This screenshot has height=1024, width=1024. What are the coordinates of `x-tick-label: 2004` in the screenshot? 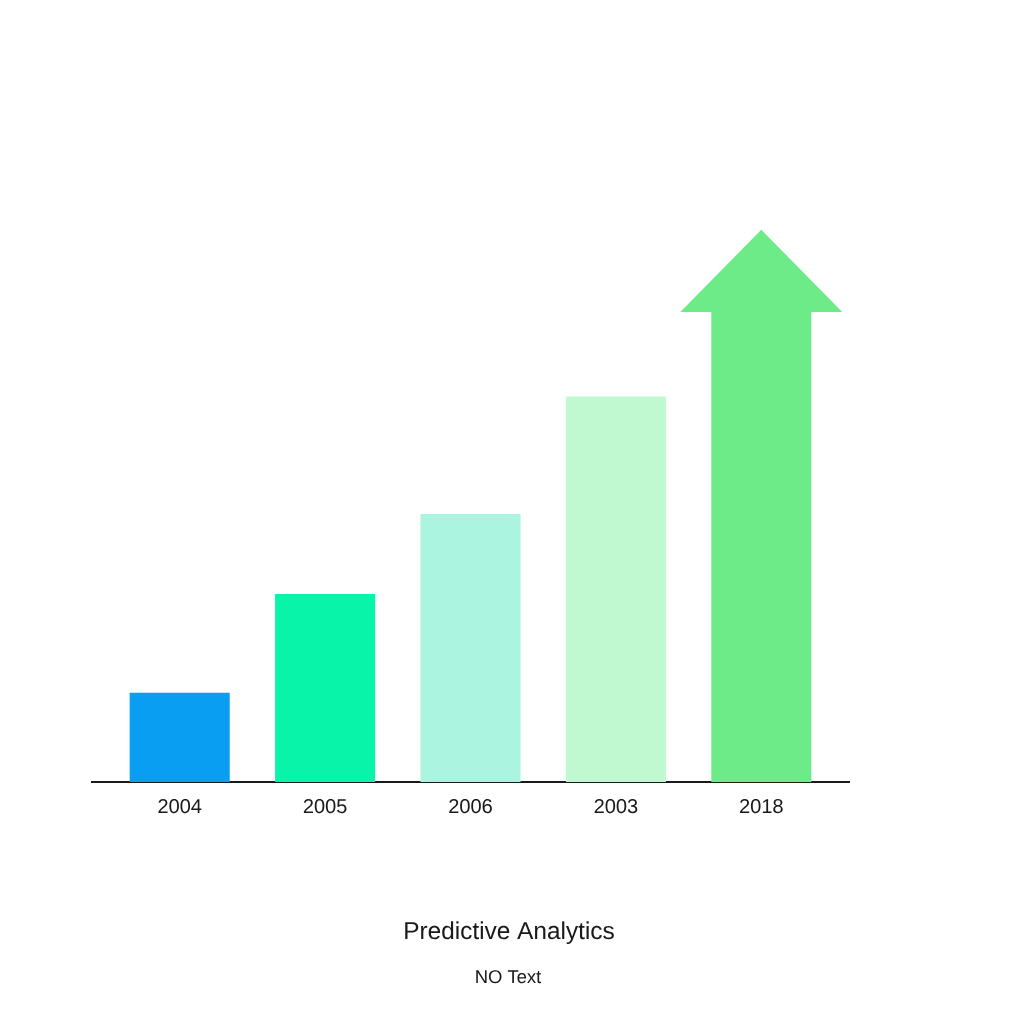 It's located at (180, 806).